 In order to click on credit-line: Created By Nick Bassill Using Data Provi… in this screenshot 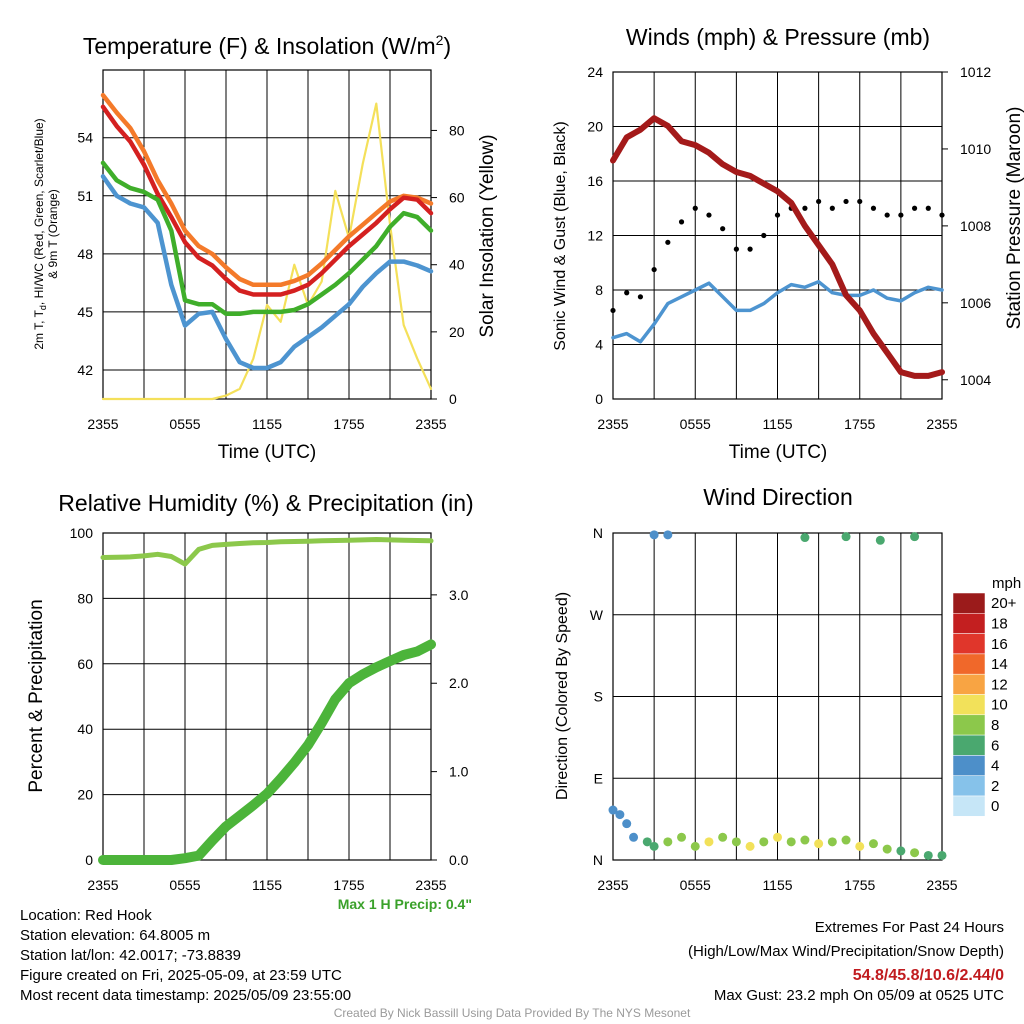, I will do `click(512, 1013)`.